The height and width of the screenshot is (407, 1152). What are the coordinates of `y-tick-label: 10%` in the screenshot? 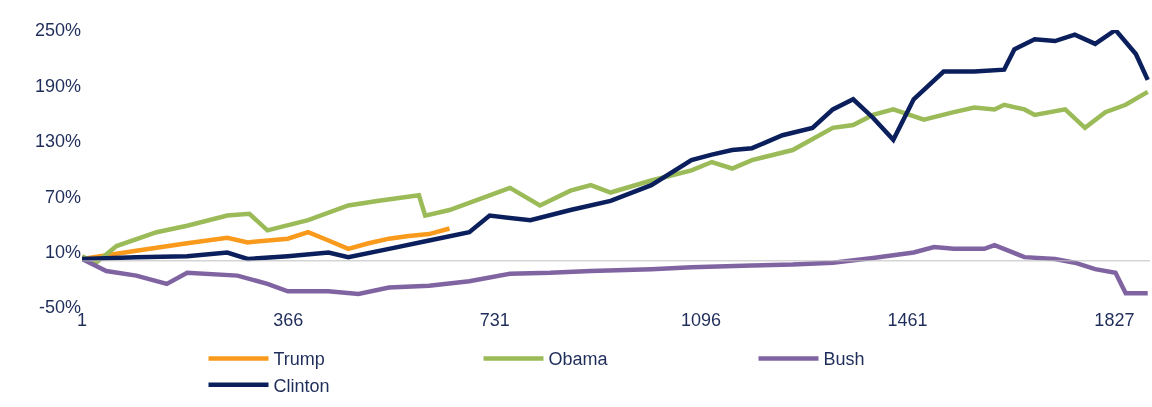 It's located at (62, 251).